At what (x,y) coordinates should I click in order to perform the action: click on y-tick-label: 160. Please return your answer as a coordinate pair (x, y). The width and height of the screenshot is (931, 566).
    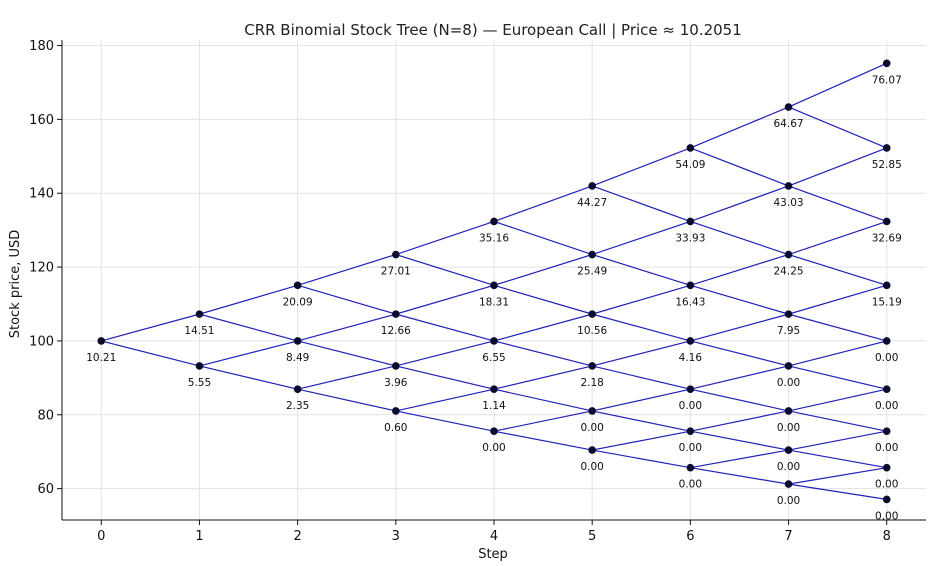
    Looking at the image, I should click on (41, 120).